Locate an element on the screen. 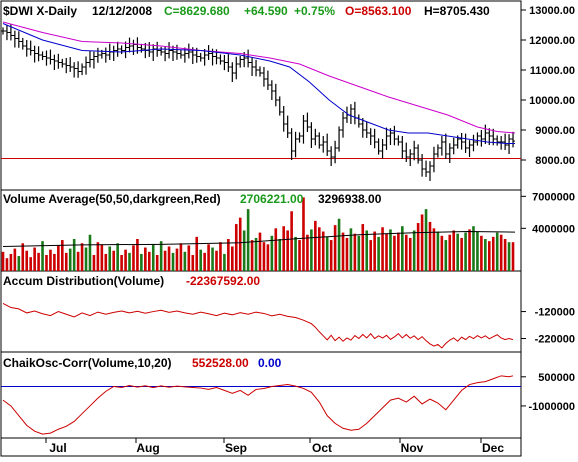  price-tick-label: 10000.00 is located at coordinates (552, 101).